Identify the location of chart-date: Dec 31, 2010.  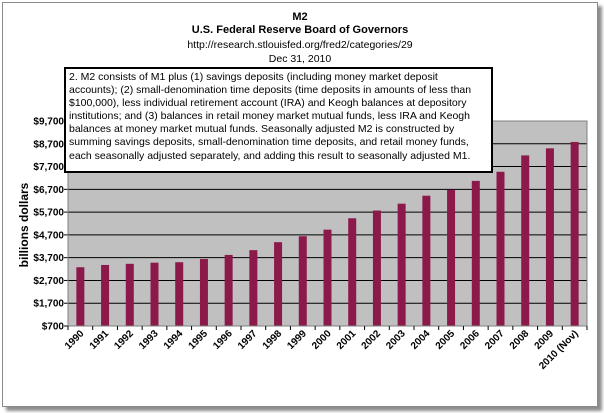
(300, 59).